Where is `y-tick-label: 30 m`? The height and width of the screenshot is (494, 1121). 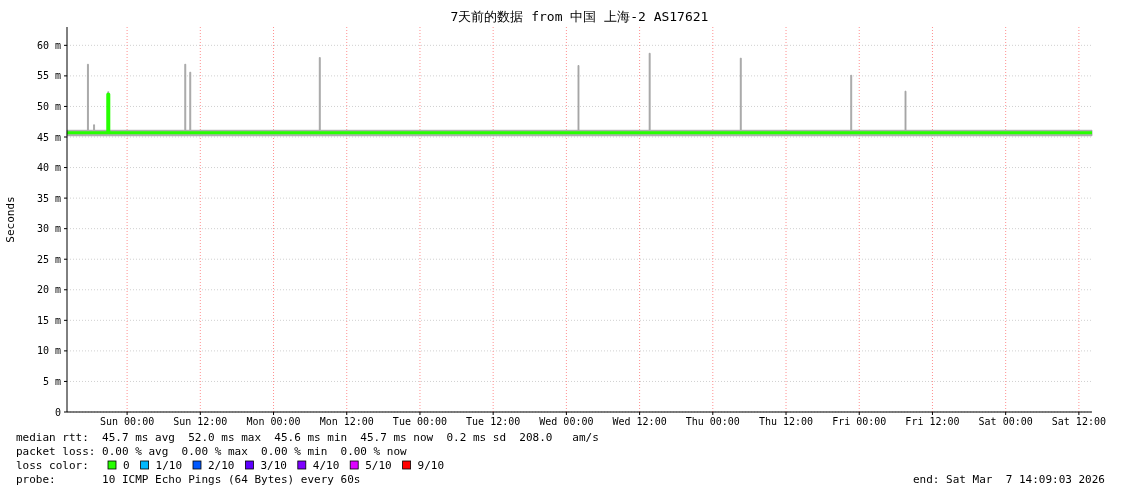 y-tick-label: 30 m is located at coordinates (48, 229).